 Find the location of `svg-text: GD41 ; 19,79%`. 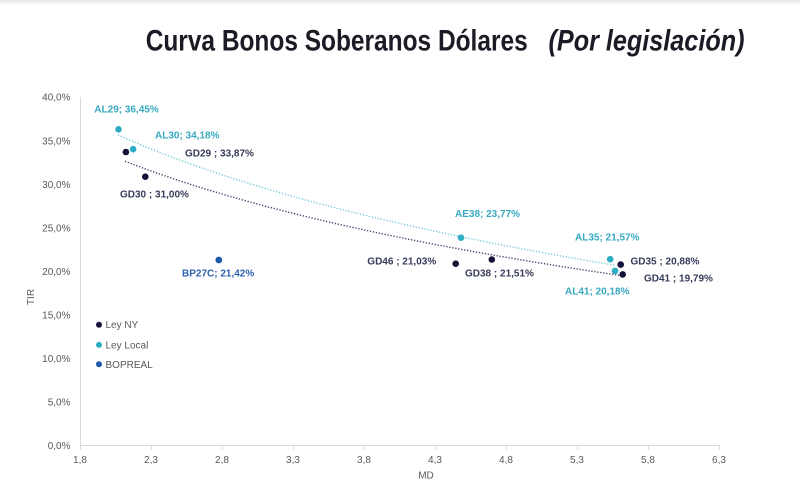

svg-text: GD41 ; 19,79% is located at coordinates (678, 279).